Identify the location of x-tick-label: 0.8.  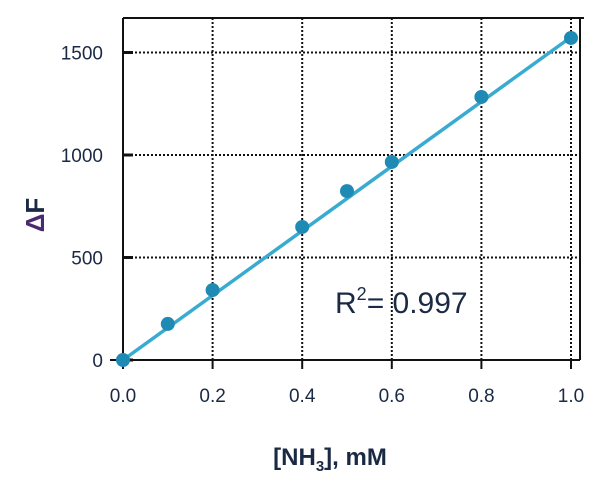
(481, 396).